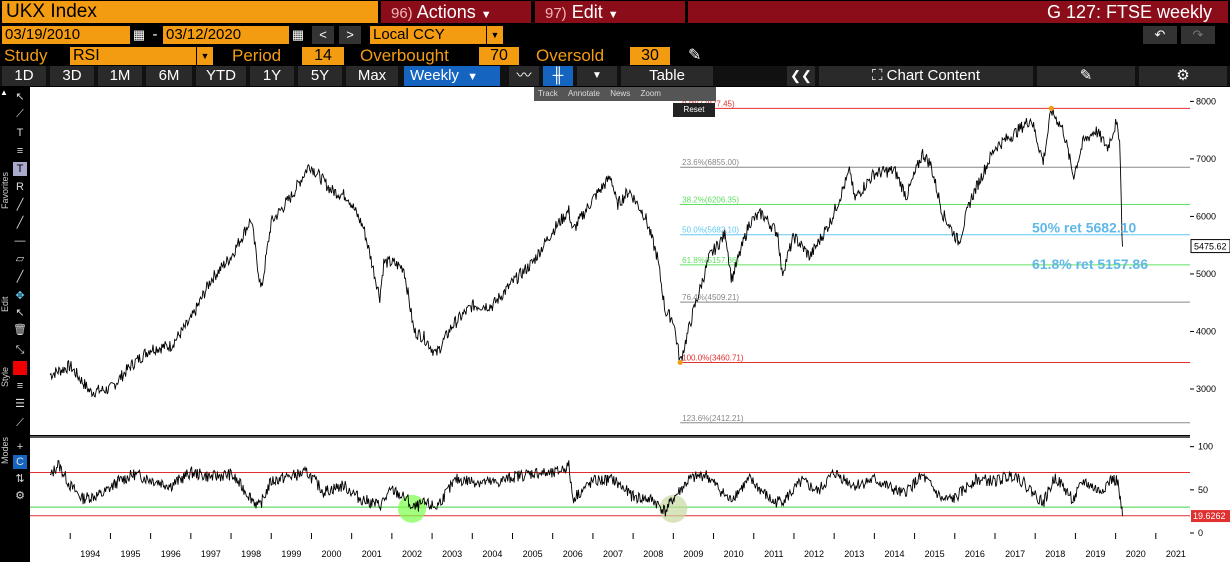 The image size is (1230, 562). Describe the element at coordinates (428, 35) in the screenshot. I see `currency-select: Local CCY` at that location.